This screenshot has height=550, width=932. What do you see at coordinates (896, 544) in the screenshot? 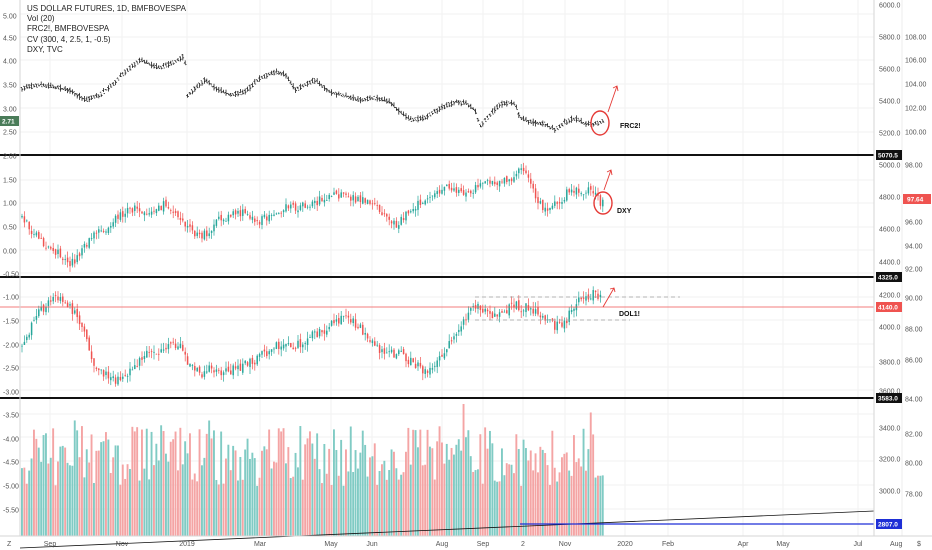
I see `auto-scale-icon: Aug` at bounding box center [896, 544].